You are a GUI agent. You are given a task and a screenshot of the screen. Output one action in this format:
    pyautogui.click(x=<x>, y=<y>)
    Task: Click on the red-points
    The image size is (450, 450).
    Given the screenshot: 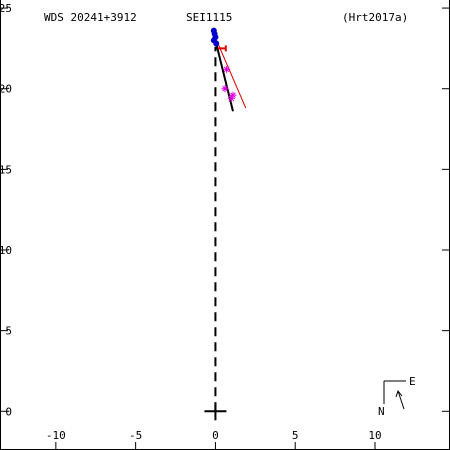 What is the action you would take?
    pyautogui.click(x=222, y=48)
    